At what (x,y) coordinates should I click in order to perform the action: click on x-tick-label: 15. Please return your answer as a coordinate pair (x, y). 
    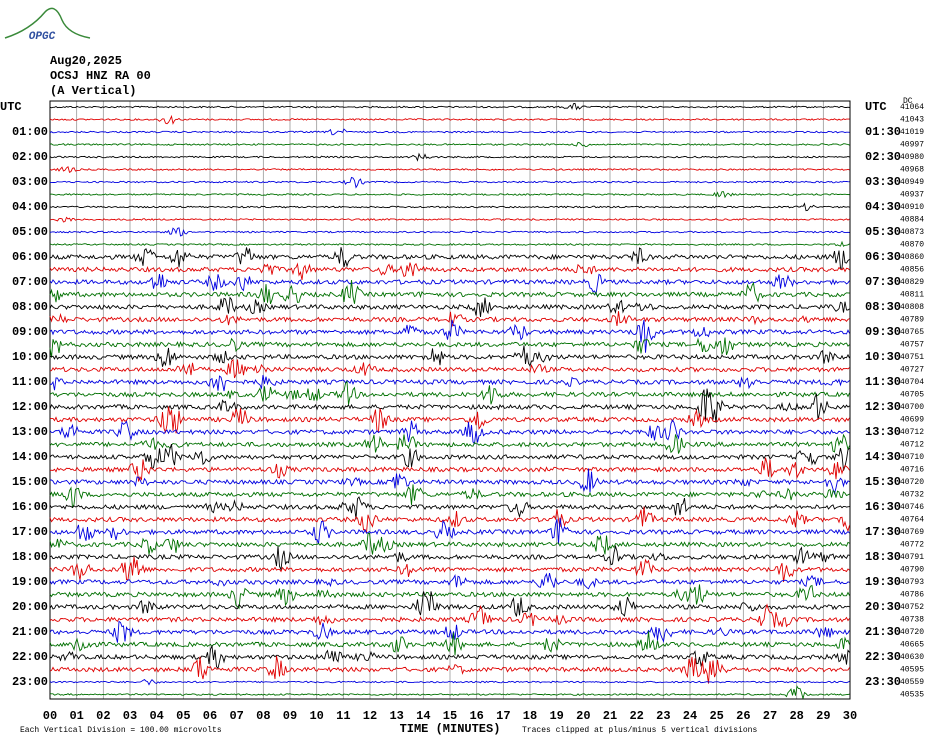
    Looking at the image, I should click on (450, 716).